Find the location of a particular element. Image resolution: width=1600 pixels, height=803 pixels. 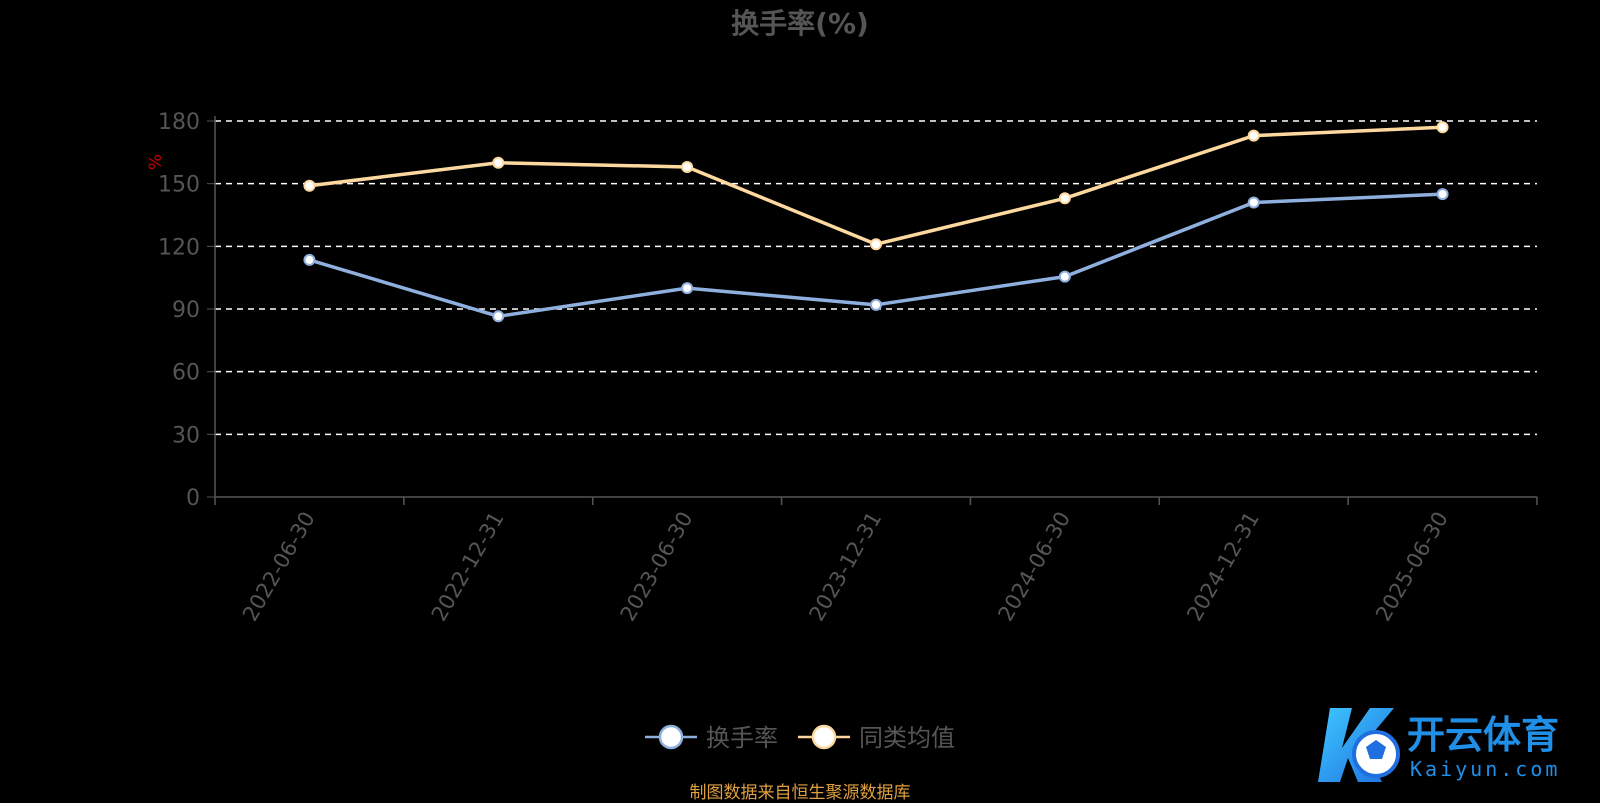

x-tick-label: 2023-12-31 is located at coordinates (846, 567).